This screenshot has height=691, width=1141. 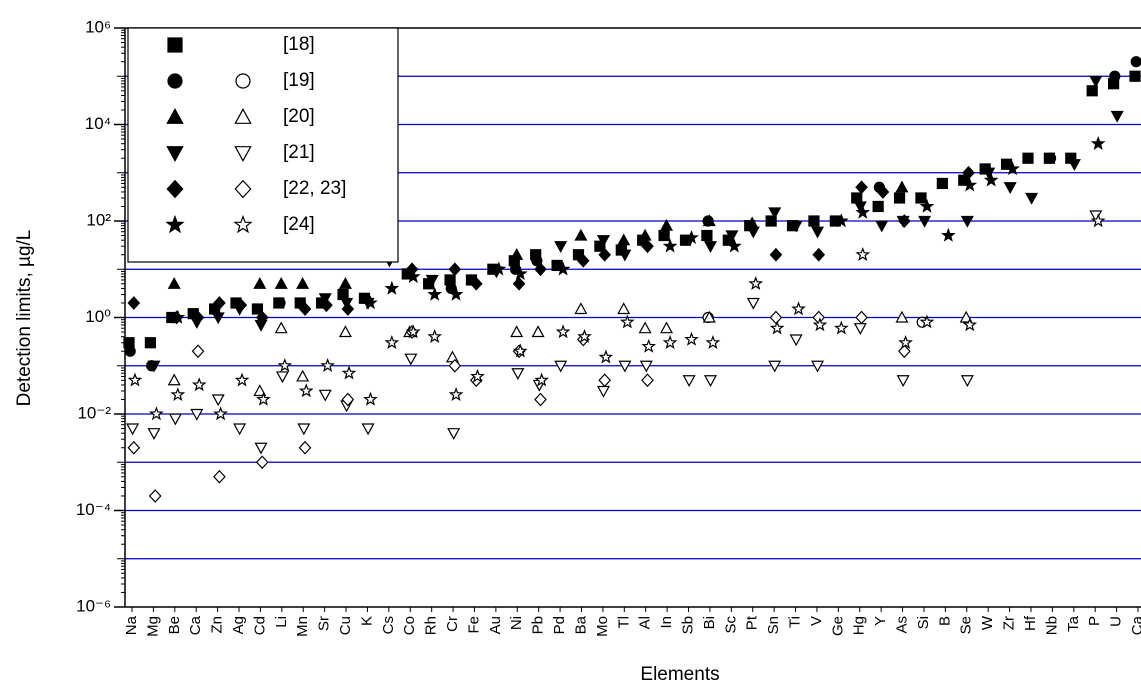 I want to click on x-tick-label: V, so click(x=816, y=621).